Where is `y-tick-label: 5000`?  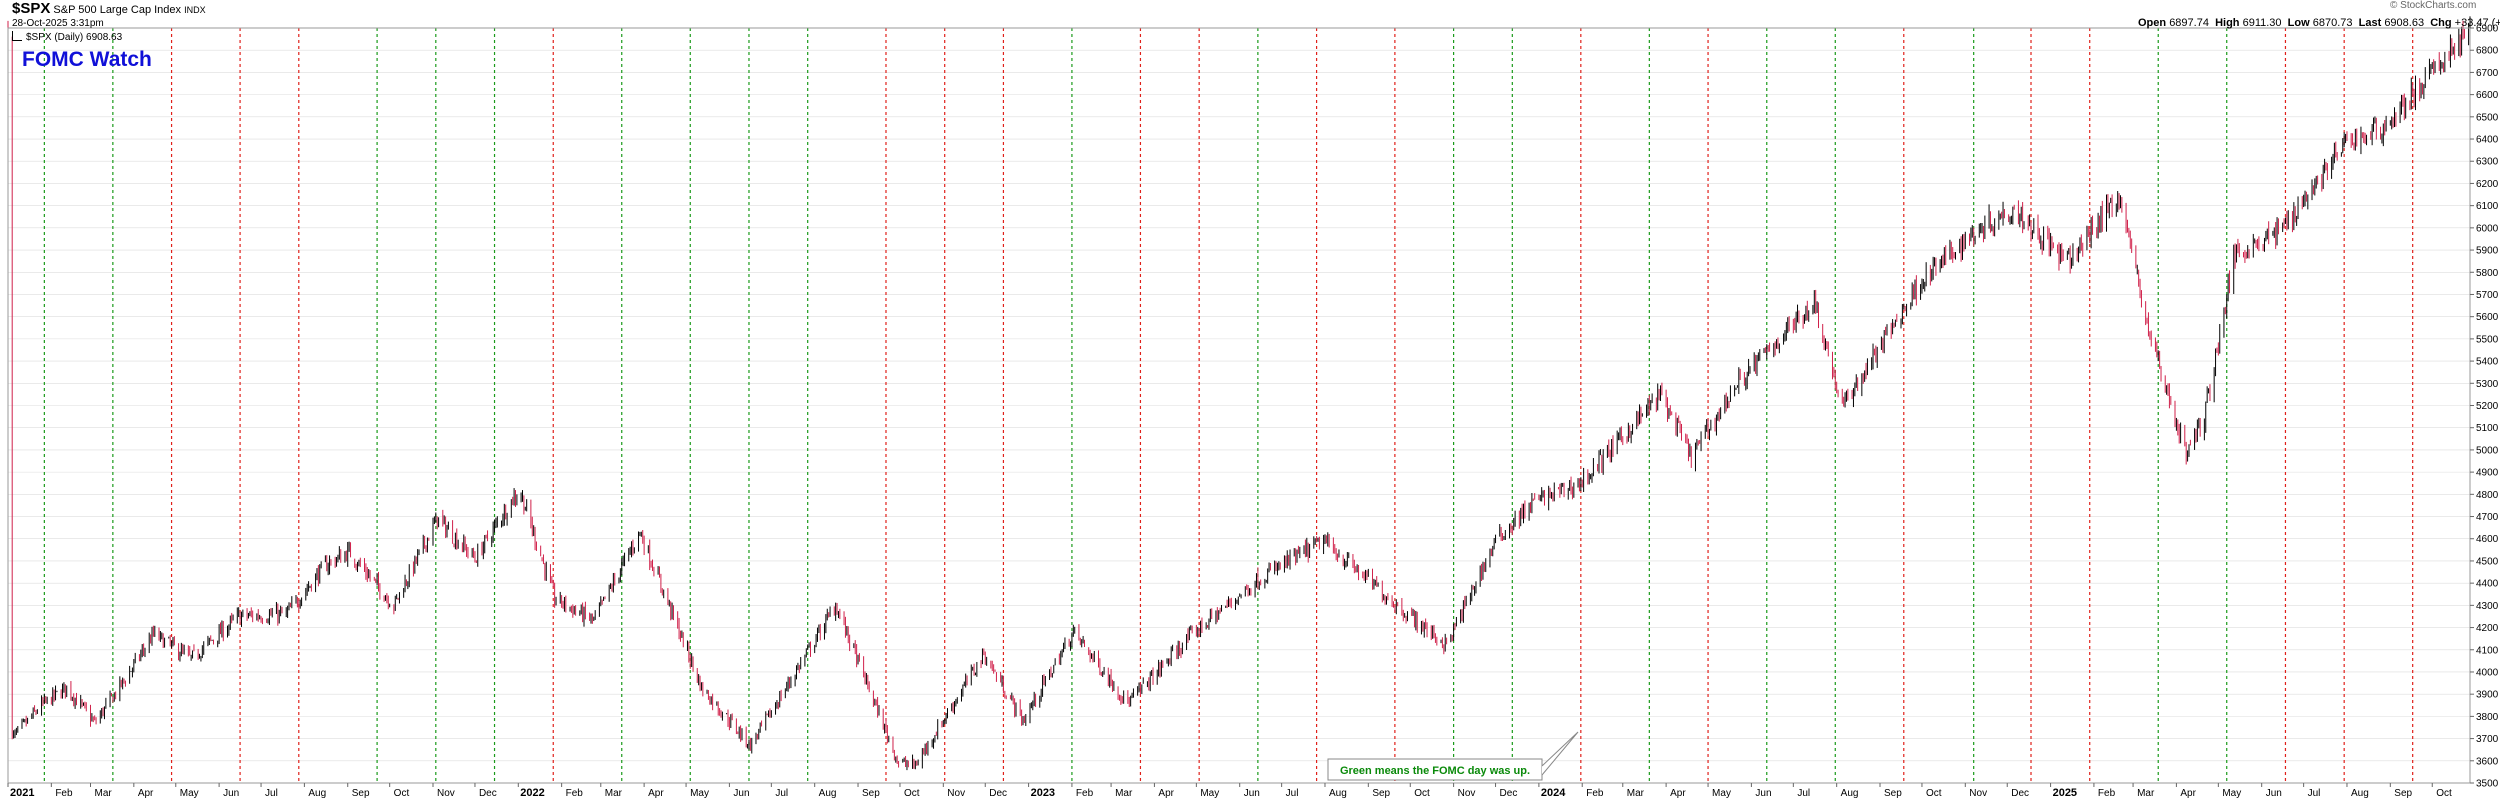
y-tick-label: 5000 is located at coordinates (2487, 450).